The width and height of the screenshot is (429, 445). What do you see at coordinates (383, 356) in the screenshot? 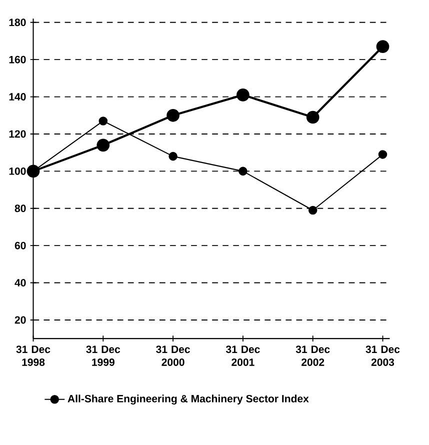
I see `x-tick-label: 31 Dec 2003` at bounding box center [383, 356].